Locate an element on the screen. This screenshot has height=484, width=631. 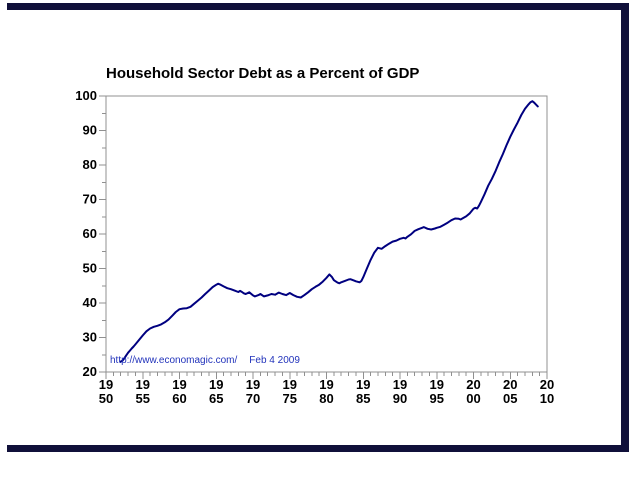
x-tick-label-bottom: 70 is located at coordinates (253, 398).